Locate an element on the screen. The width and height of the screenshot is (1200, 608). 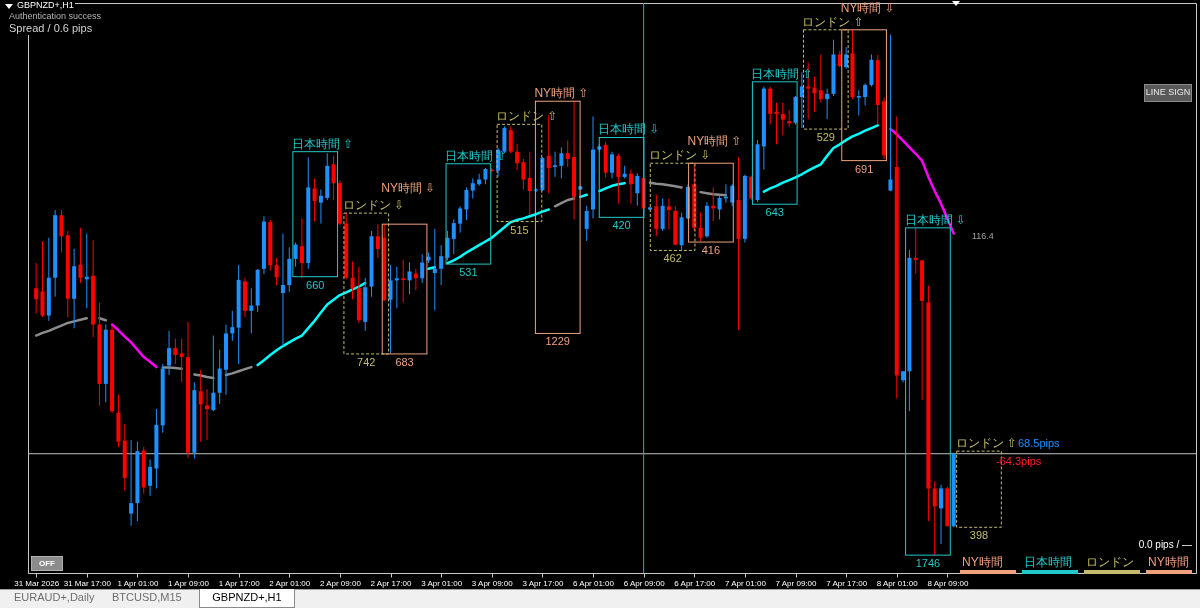
annotation: 742 is located at coordinates (366, 362).